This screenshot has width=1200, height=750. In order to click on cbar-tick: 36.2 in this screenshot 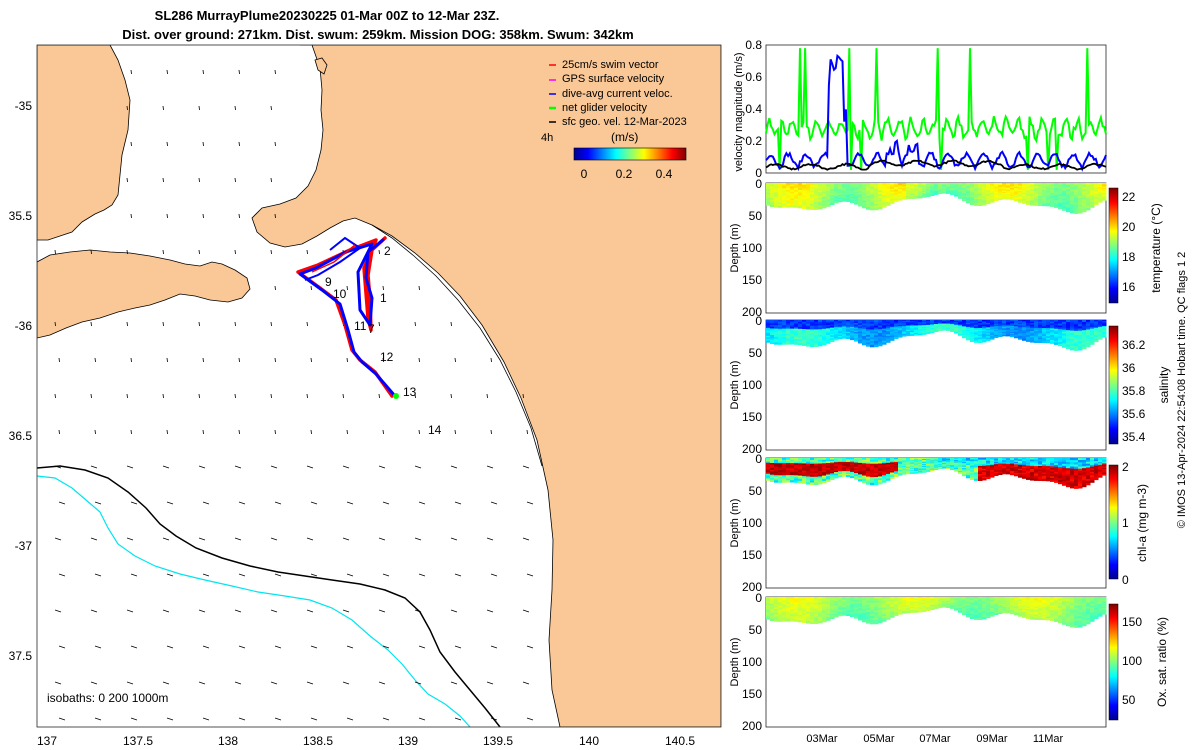, I will do `click(1134, 345)`.